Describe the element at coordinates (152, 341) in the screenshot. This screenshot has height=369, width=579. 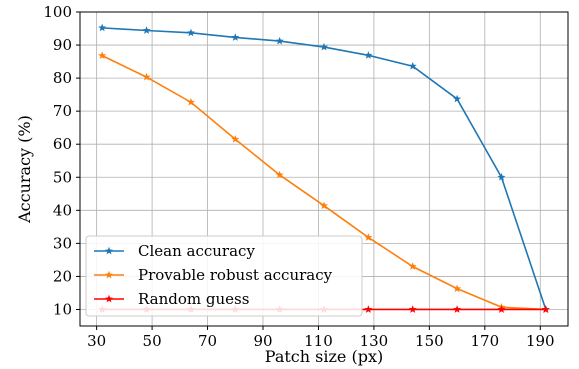
I see `x-tick-label: 50` at that location.